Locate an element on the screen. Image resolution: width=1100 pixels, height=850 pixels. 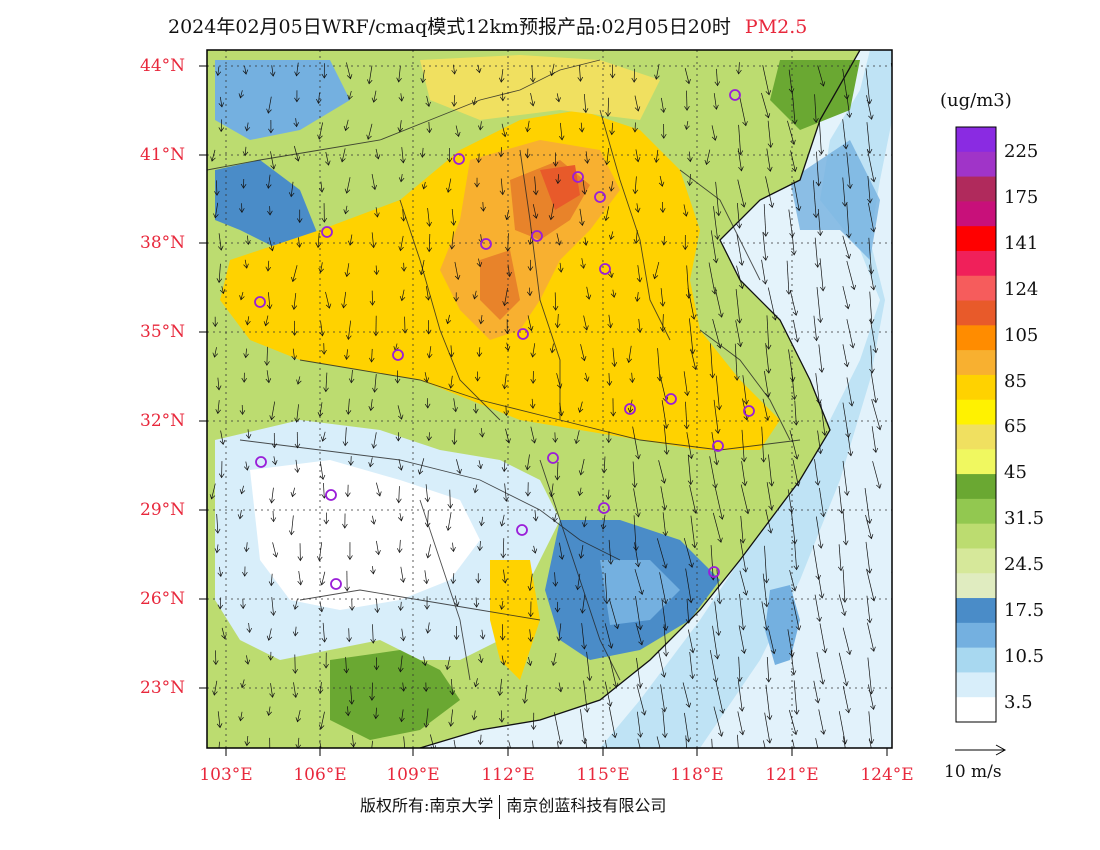
colorbar-label: 45 is located at coordinates (1015, 472).